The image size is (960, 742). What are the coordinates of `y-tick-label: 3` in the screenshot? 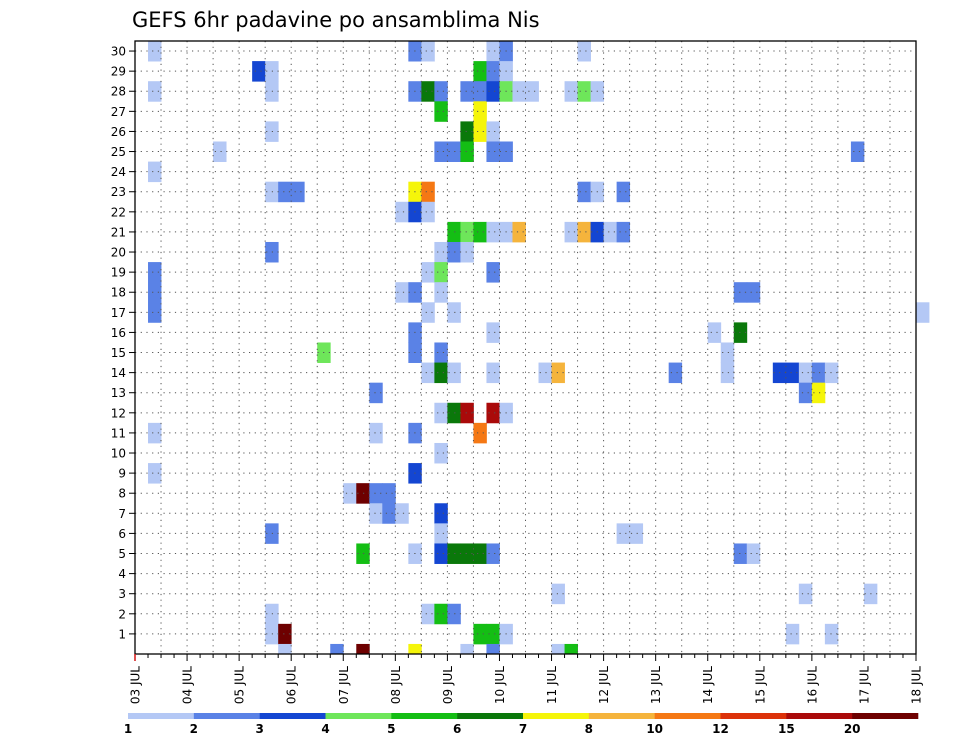 It's located at (122, 594).